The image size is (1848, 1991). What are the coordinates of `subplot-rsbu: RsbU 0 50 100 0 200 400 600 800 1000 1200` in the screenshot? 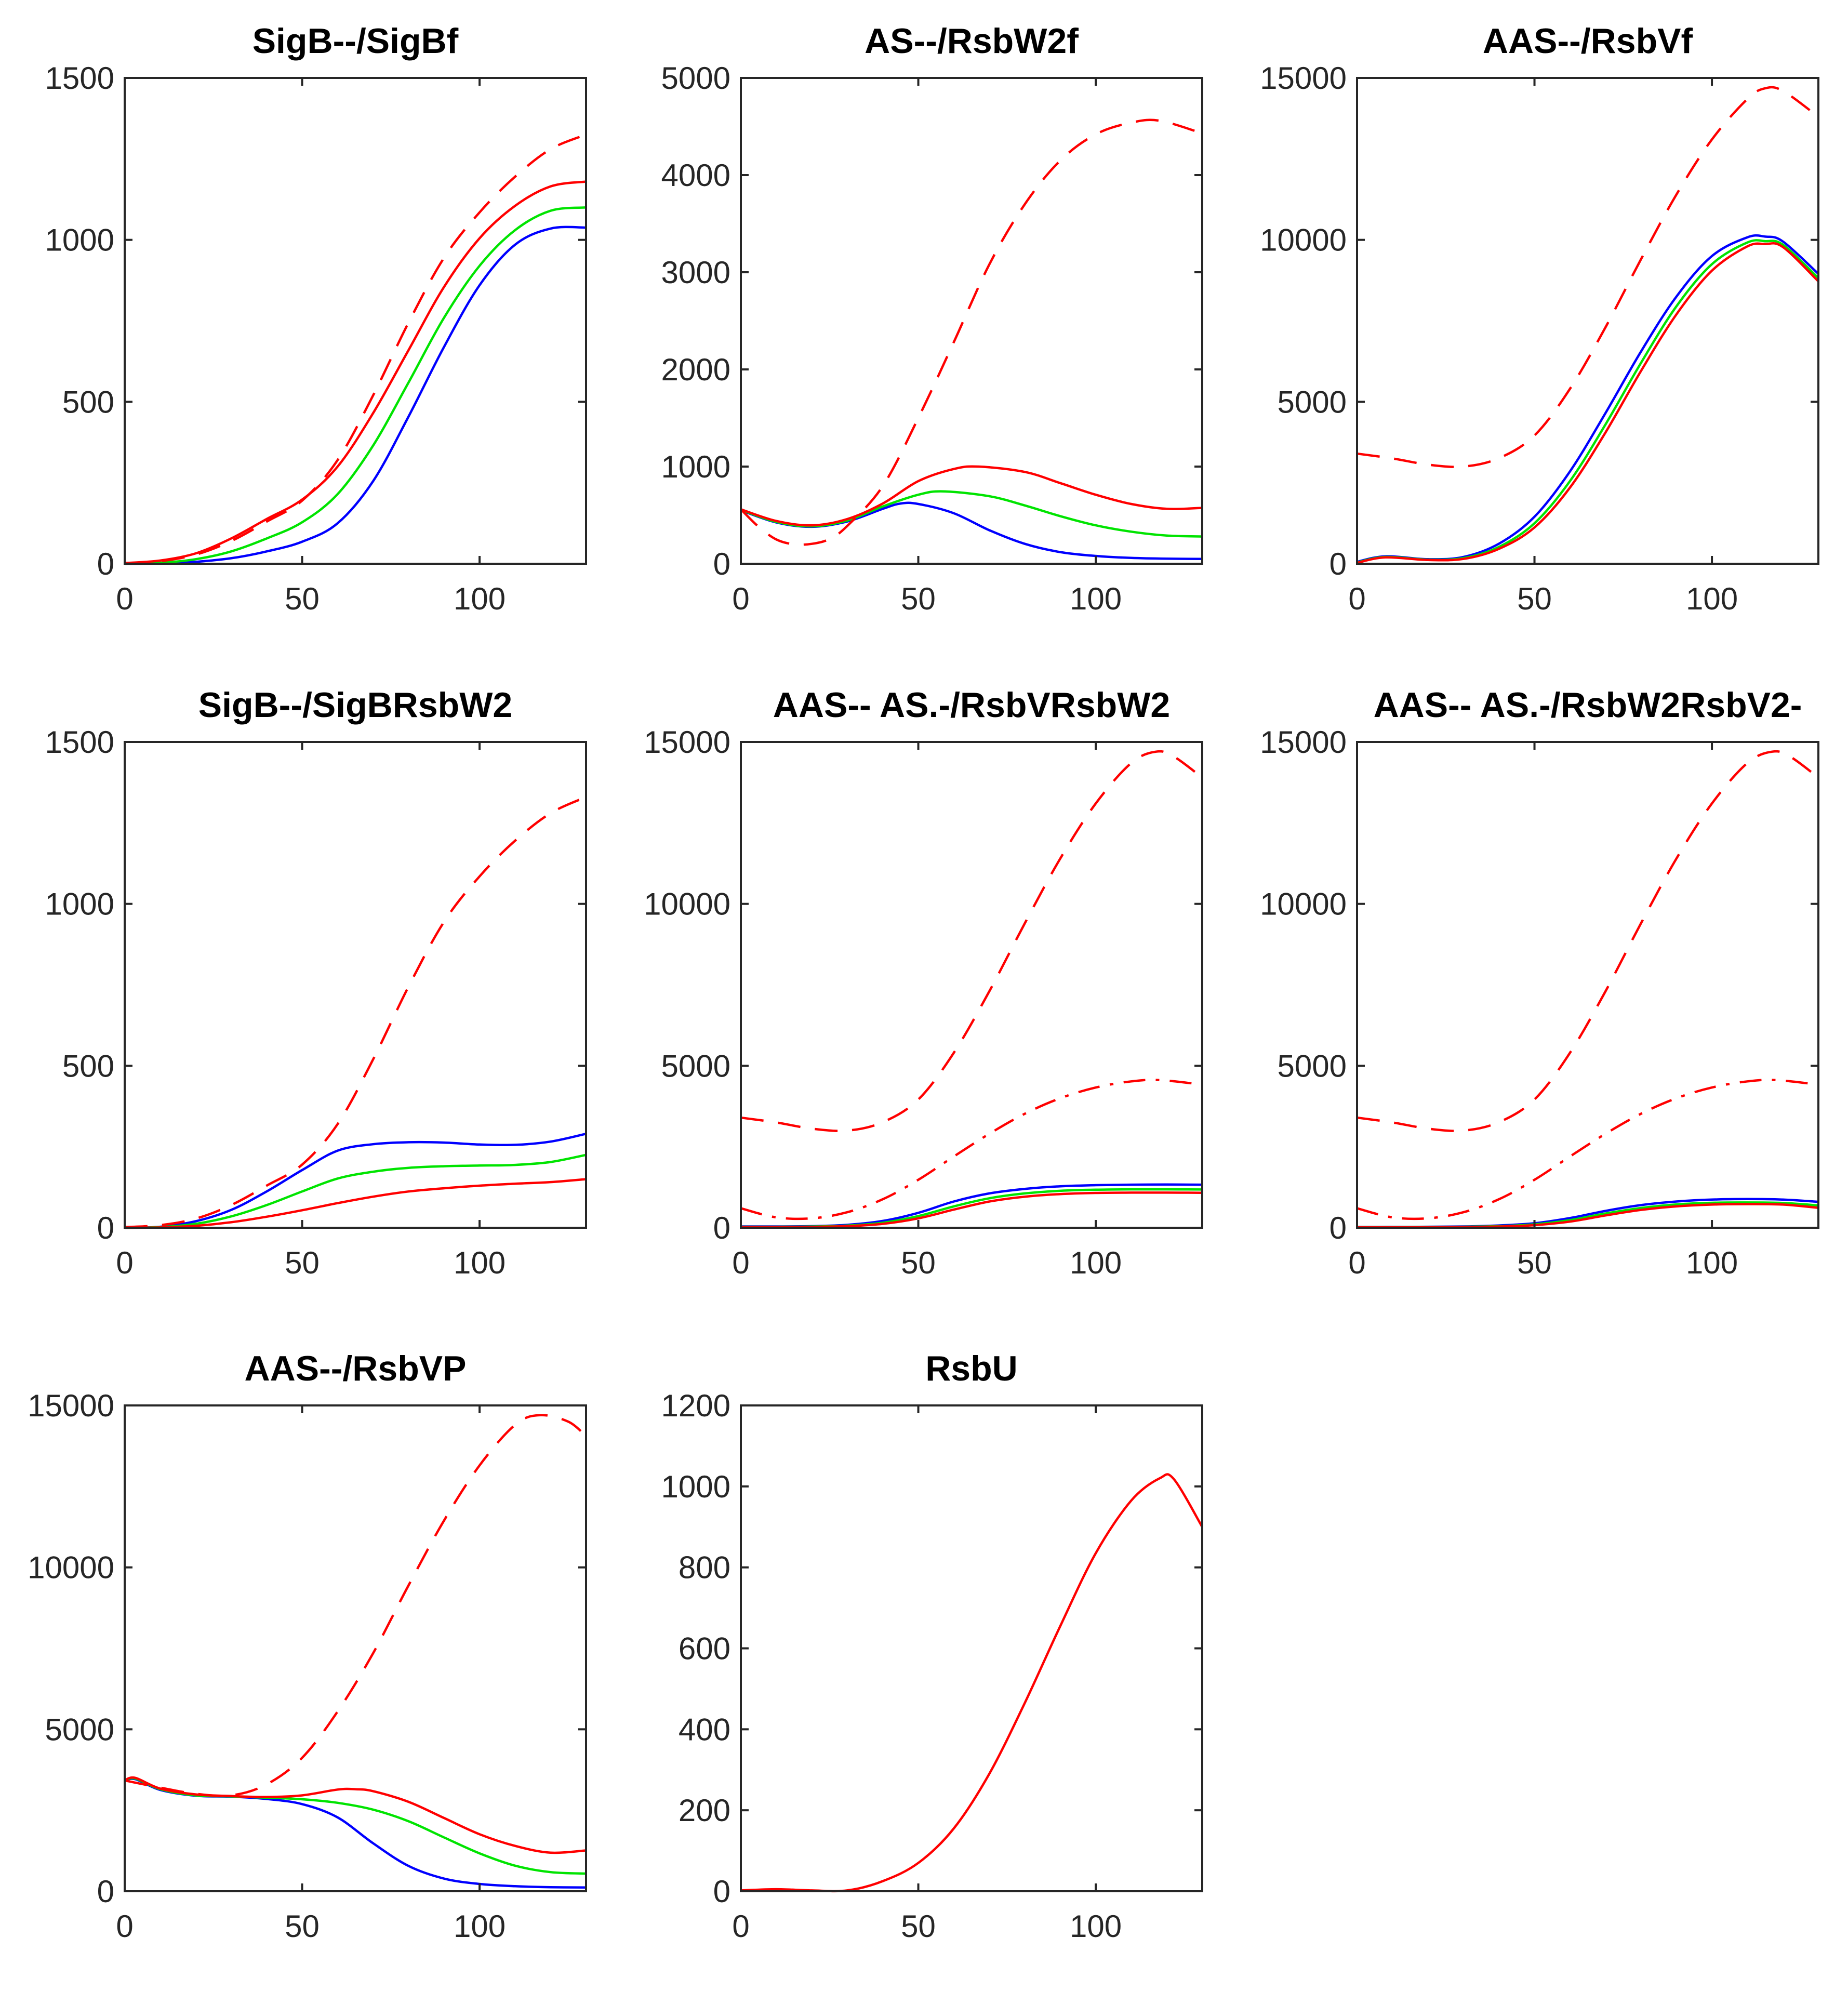 It's located at (924, 1659).